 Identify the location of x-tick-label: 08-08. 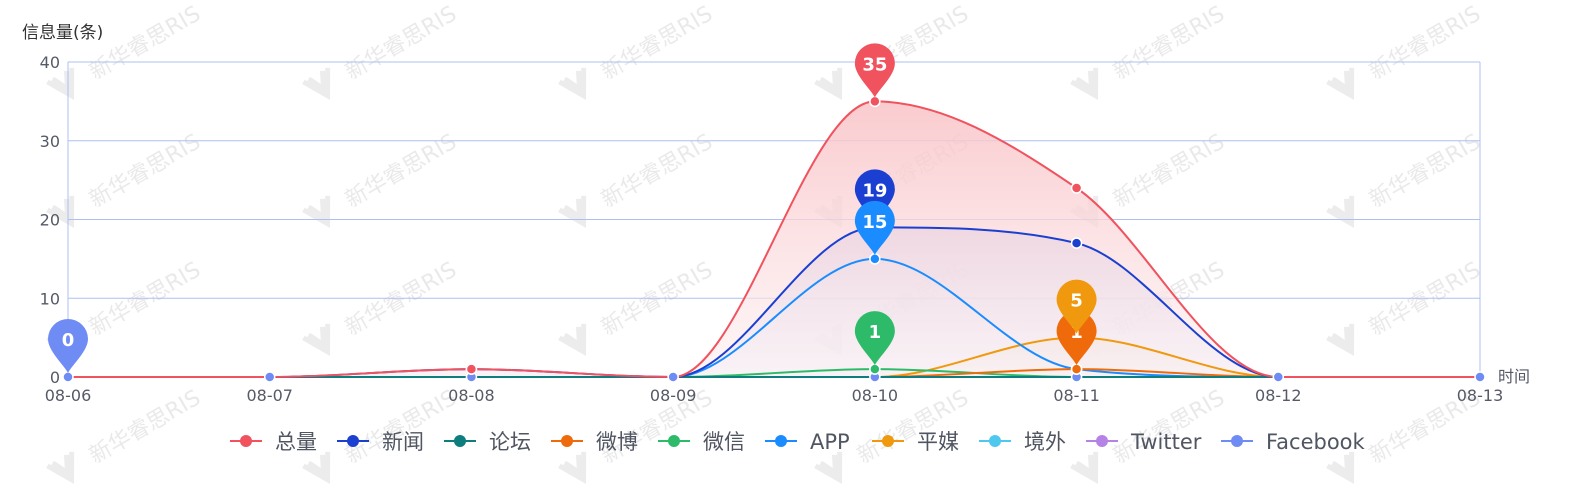
(471, 395).